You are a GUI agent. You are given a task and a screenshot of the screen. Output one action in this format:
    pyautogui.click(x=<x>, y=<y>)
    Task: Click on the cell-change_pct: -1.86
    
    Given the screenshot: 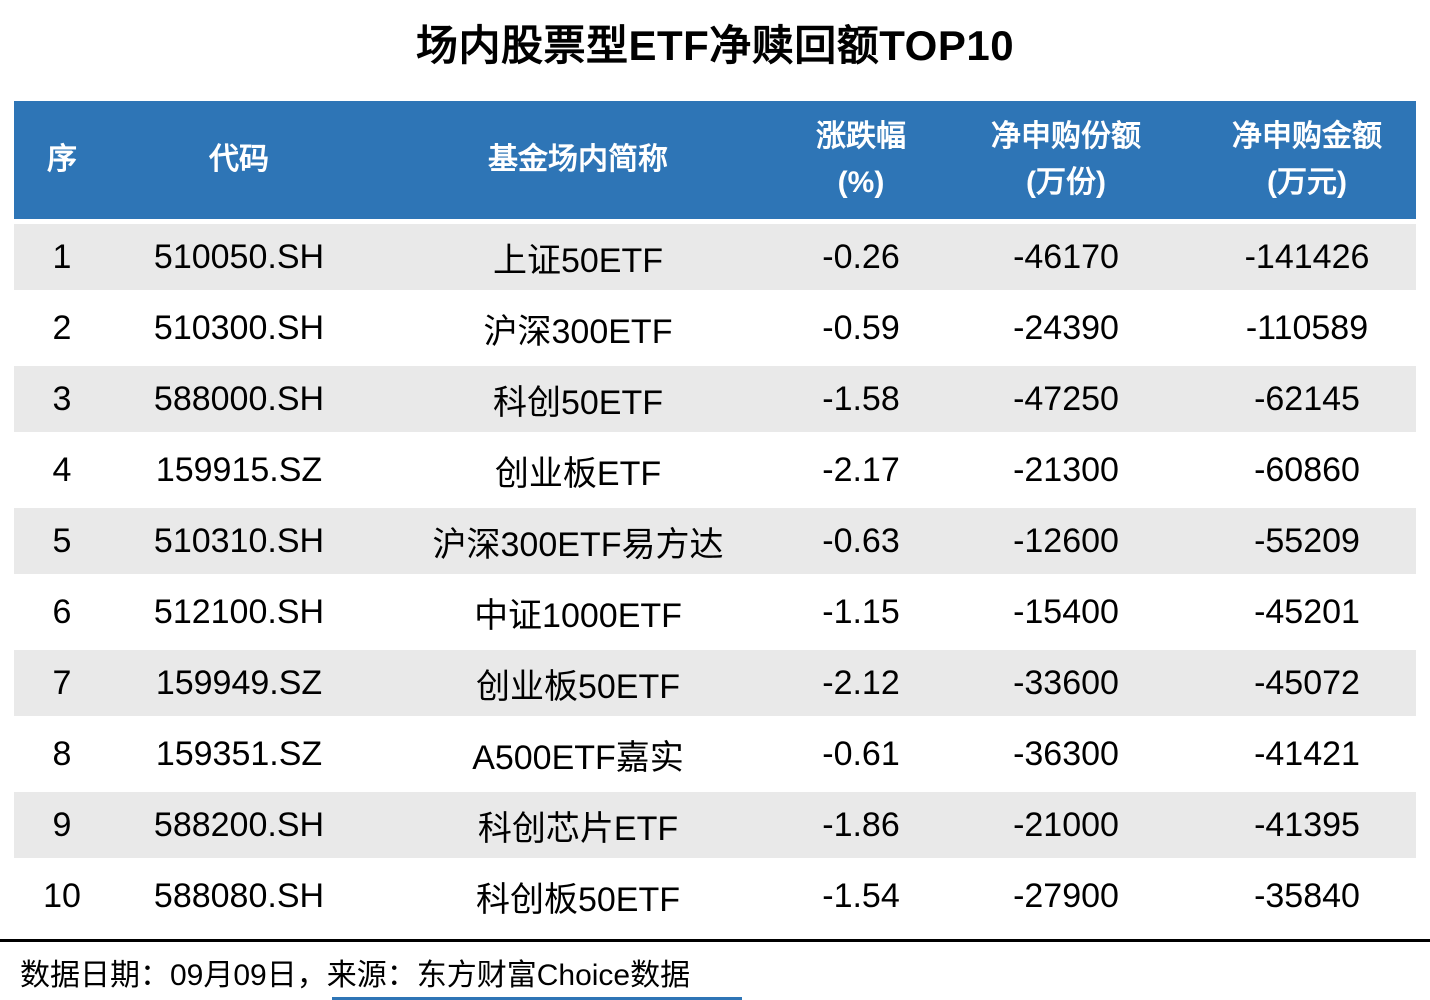 What is the action you would take?
    pyautogui.click(x=861, y=825)
    